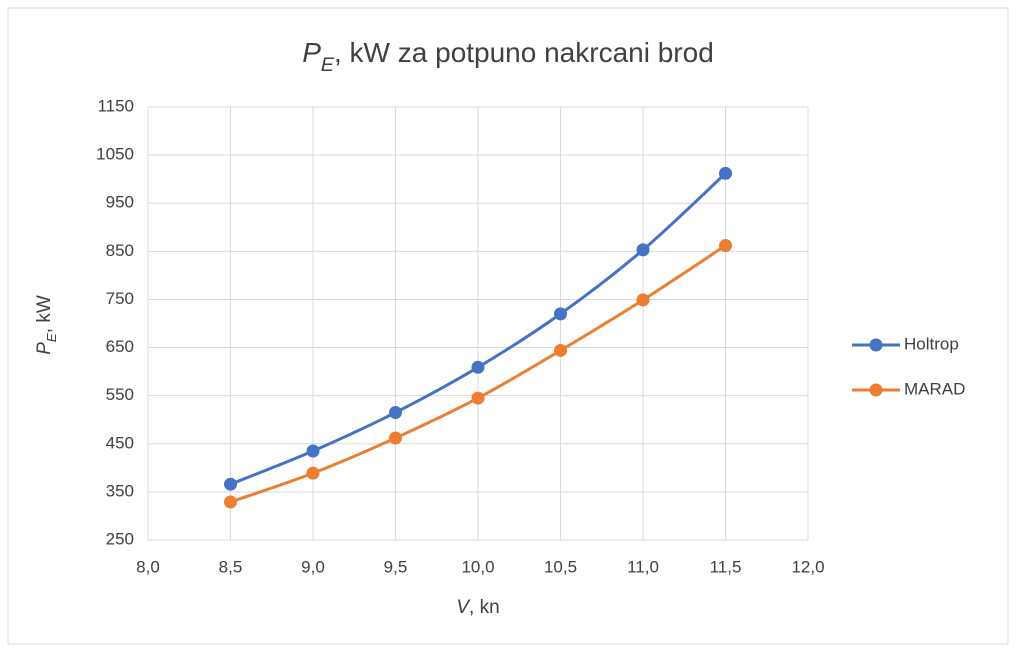  I want to click on y-tick-label: 650, so click(120, 346).